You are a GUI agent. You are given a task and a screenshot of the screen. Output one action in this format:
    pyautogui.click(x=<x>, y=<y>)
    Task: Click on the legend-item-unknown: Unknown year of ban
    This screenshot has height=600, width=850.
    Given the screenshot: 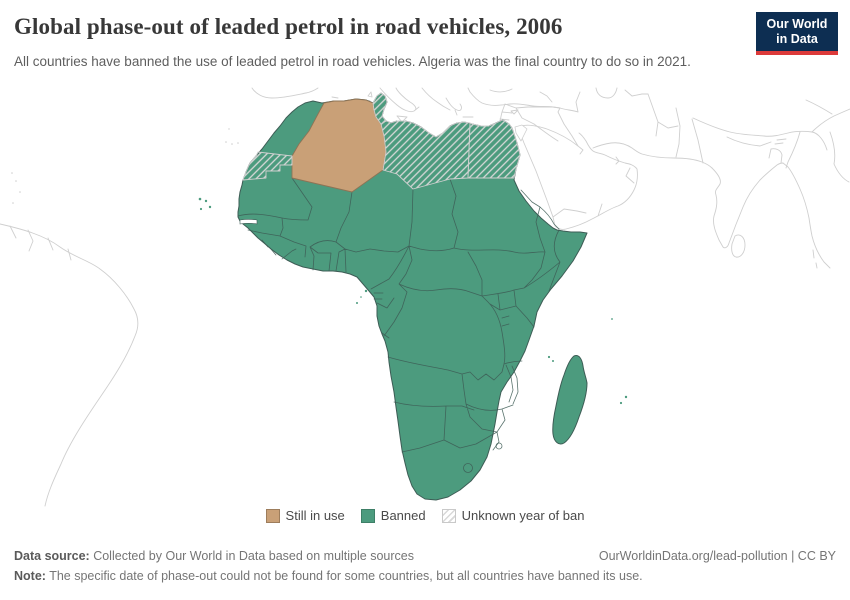 What is the action you would take?
    pyautogui.click(x=513, y=515)
    